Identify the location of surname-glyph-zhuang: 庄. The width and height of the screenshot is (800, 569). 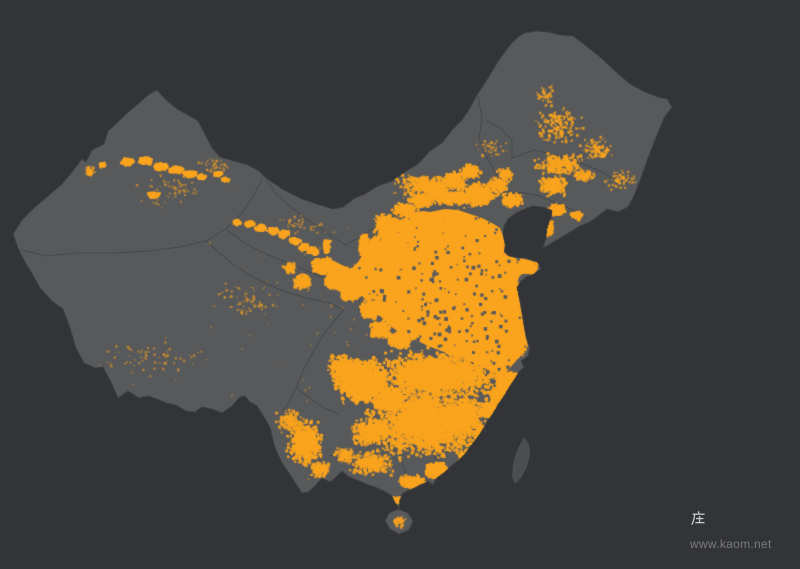
(698, 518).